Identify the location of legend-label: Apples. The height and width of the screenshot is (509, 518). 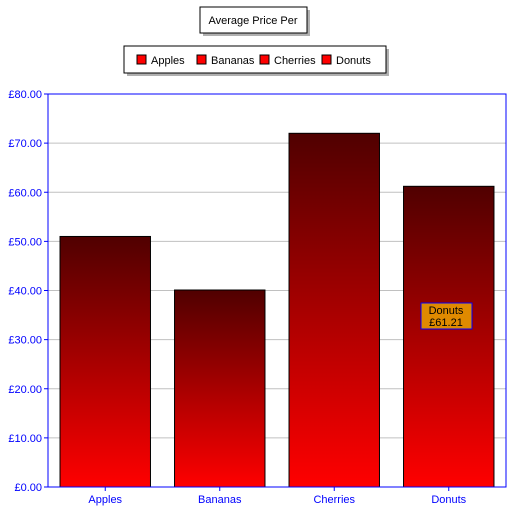
(168, 61).